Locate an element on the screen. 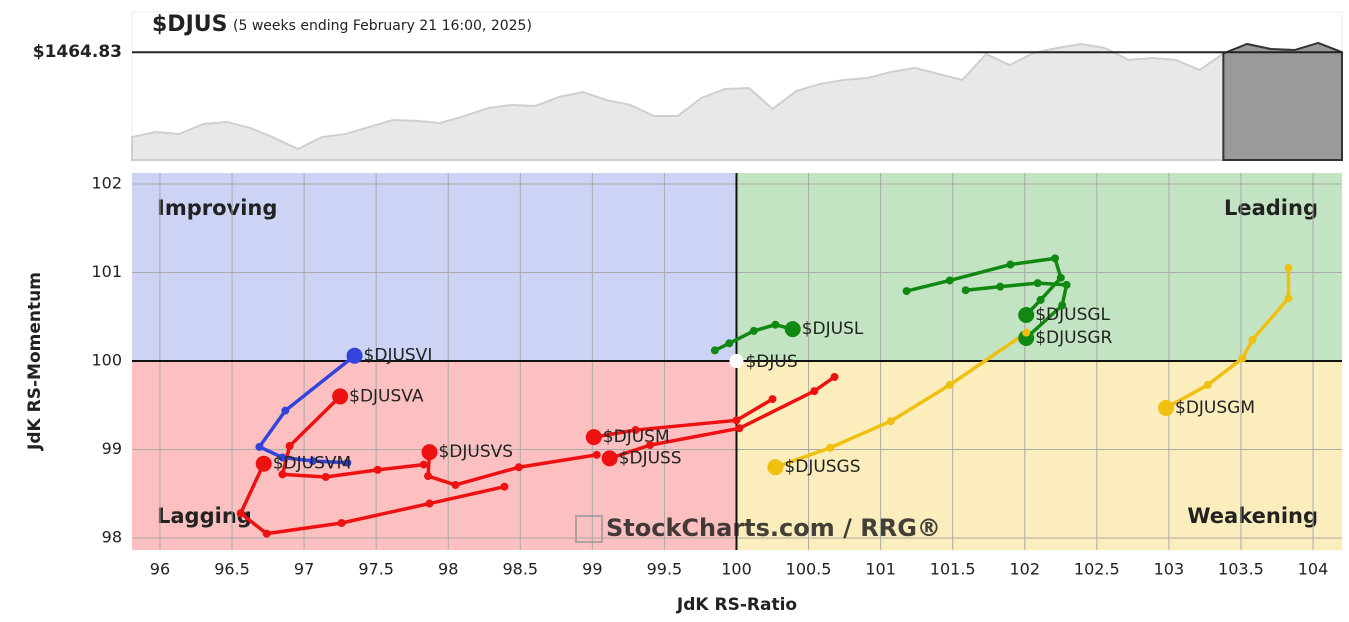 The height and width of the screenshot is (622, 1349). chart-title: $DJUS is located at coordinates (189, 24).